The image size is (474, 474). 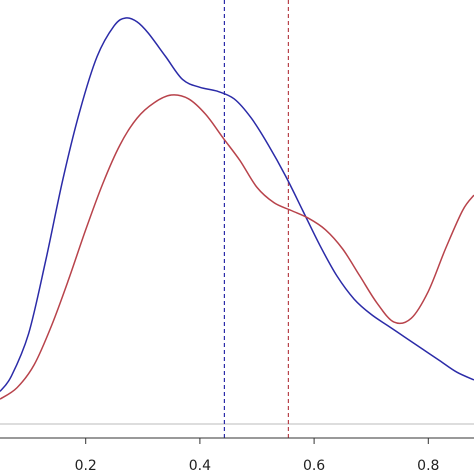 What do you see at coordinates (237, 455) in the screenshot?
I see `x-axis: 0.2 0.4 0.6 0.8` at bounding box center [237, 455].